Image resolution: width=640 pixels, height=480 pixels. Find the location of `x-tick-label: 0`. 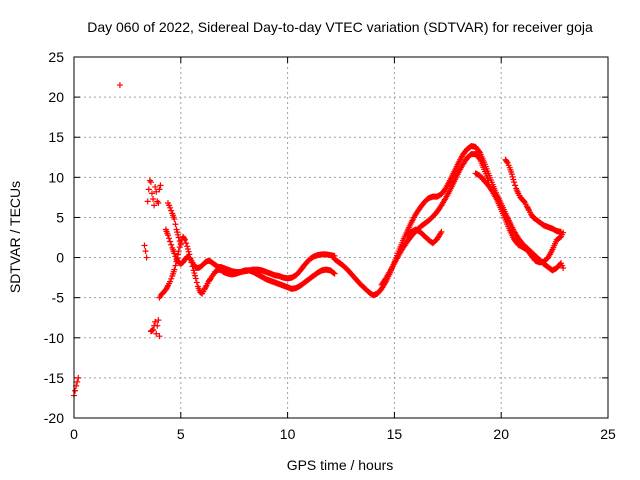

x-tick-label: 0 is located at coordinates (74, 434).